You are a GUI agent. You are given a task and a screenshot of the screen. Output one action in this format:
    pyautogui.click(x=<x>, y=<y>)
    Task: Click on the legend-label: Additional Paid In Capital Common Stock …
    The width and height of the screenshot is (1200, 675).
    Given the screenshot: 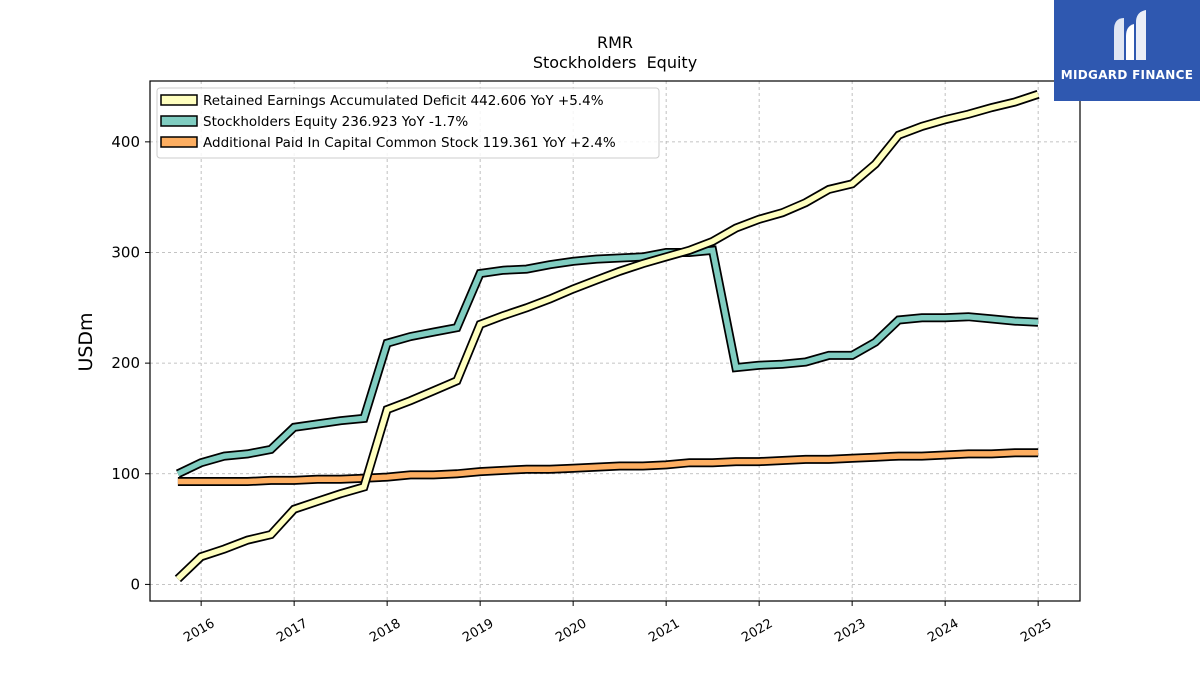 What is the action you would take?
    pyautogui.click(x=409, y=143)
    